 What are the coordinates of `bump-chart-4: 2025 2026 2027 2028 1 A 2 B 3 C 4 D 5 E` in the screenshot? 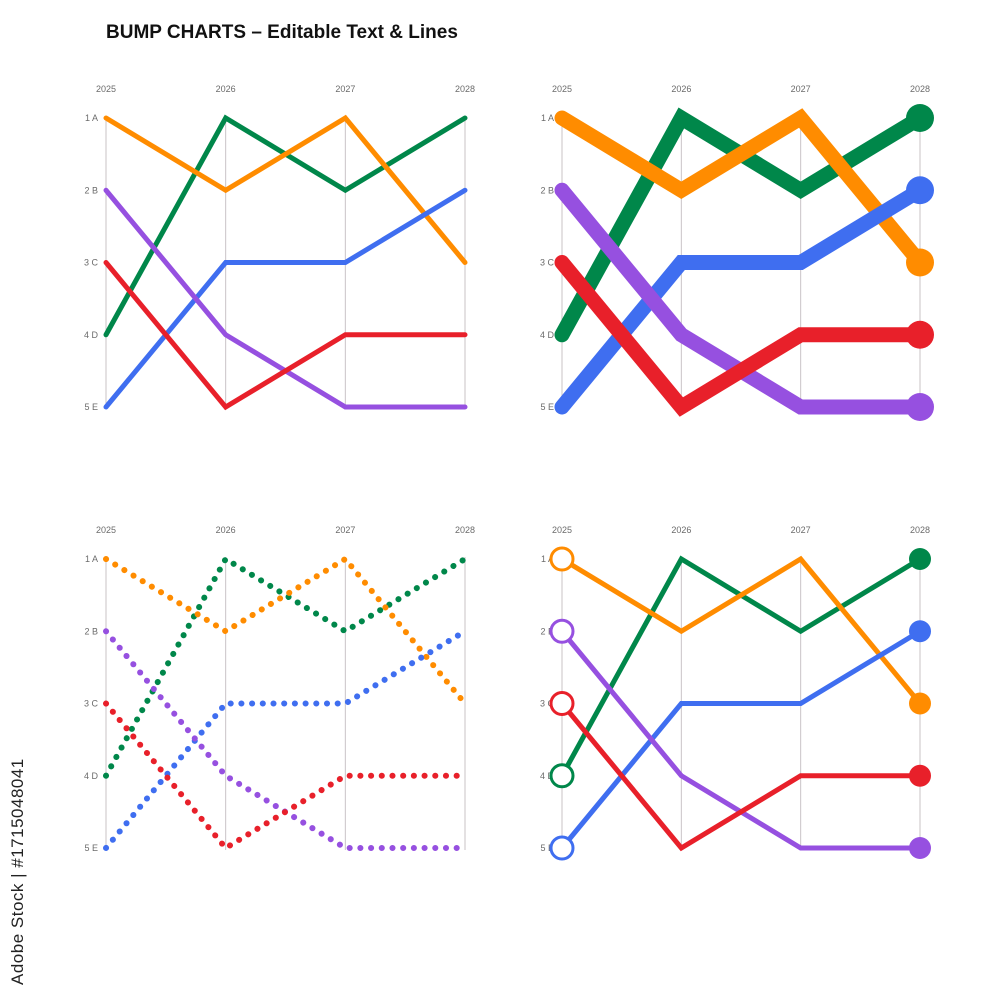 It's located at (735, 693).